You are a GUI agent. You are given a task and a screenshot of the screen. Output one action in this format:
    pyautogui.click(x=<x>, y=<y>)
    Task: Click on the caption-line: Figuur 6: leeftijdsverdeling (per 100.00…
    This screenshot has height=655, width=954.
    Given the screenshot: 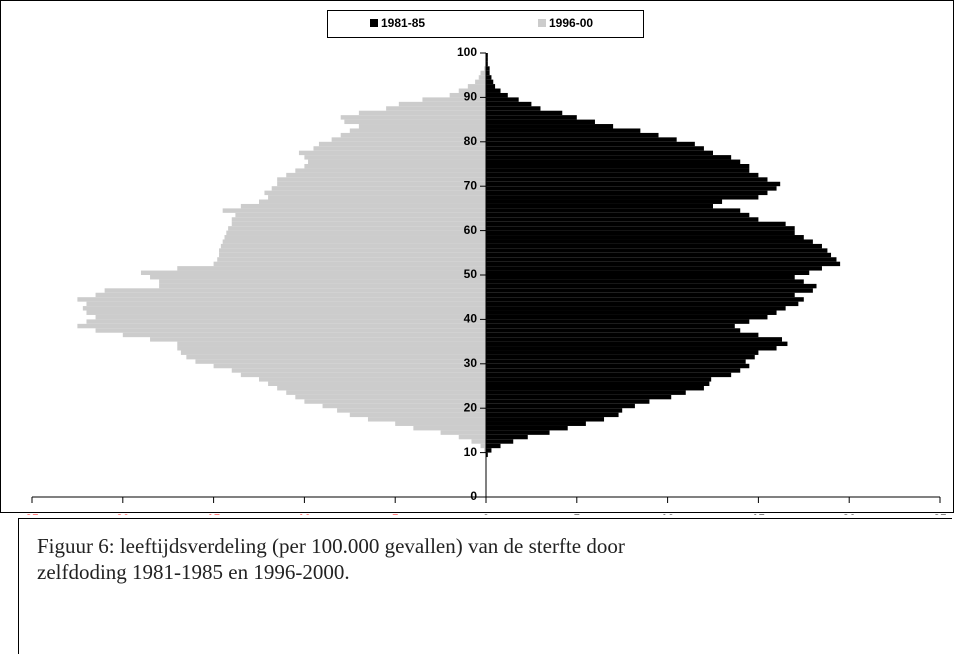 What is the action you would take?
    pyautogui.click(x=331, y=546)
    